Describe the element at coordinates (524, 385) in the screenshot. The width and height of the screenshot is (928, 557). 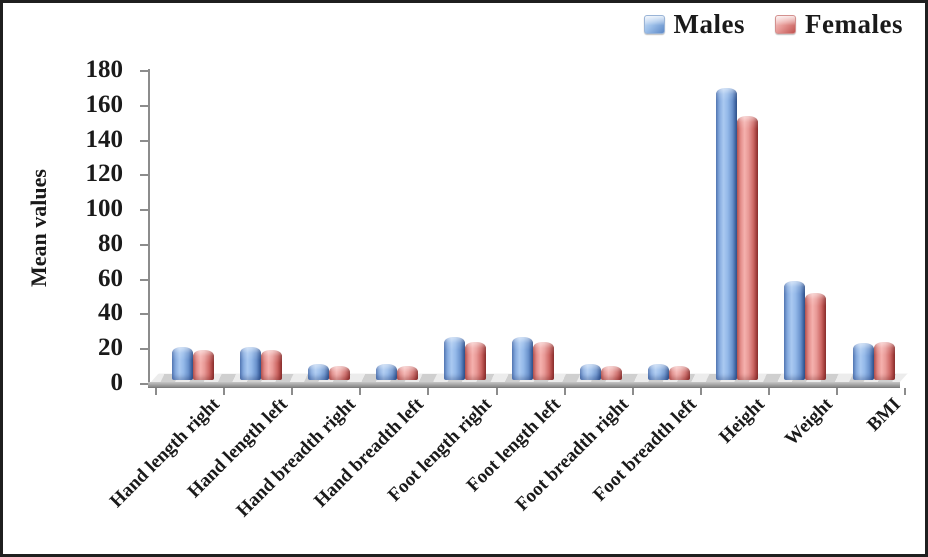
I see `chart-floor-front` at that location.